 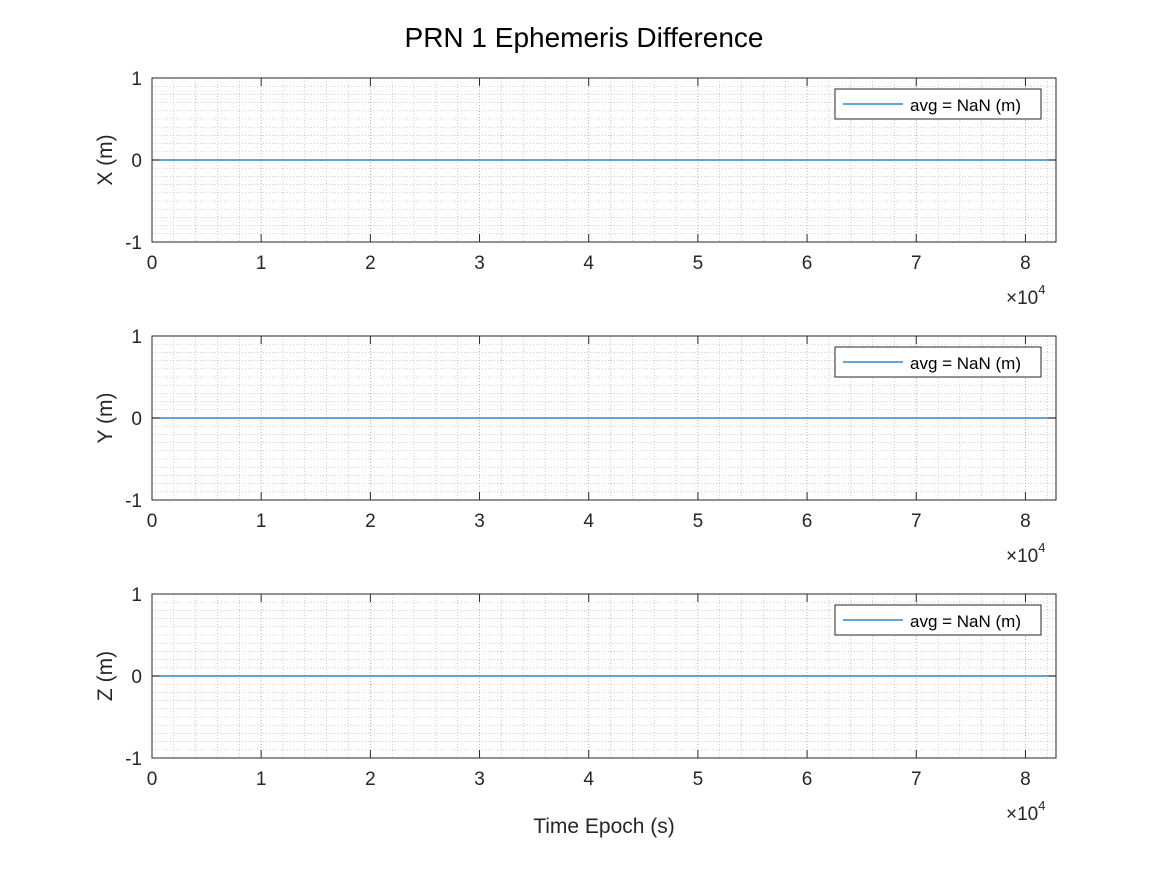 What do you see at coordinates (584, 37) in the screenshot?
I see `figure-title: PRN 1 Ephemeris Difference` at bounding box center [584, 37].